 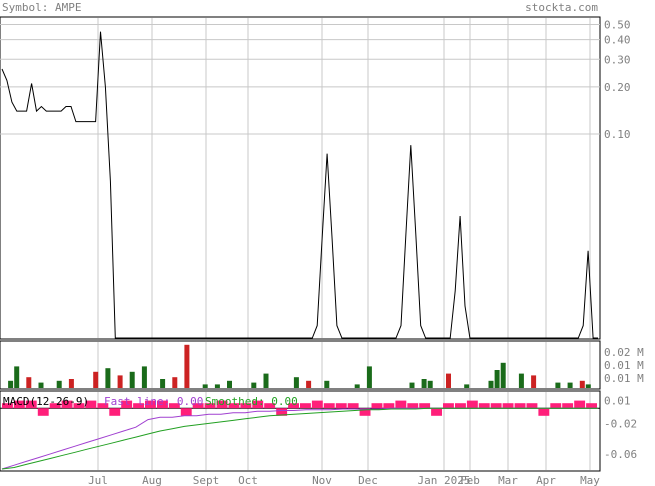 I want to click on macd-fast-line, so click(x=299, y=438).